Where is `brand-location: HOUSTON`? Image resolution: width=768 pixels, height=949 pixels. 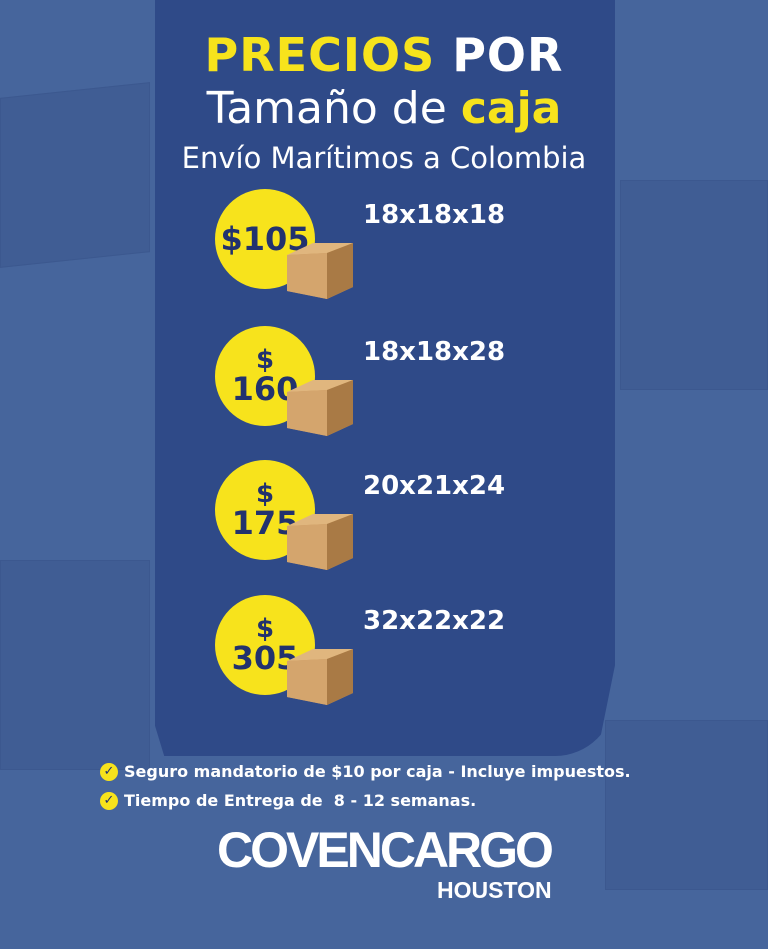 brand-location: HOUSTON is located at coordinates (494, 890).